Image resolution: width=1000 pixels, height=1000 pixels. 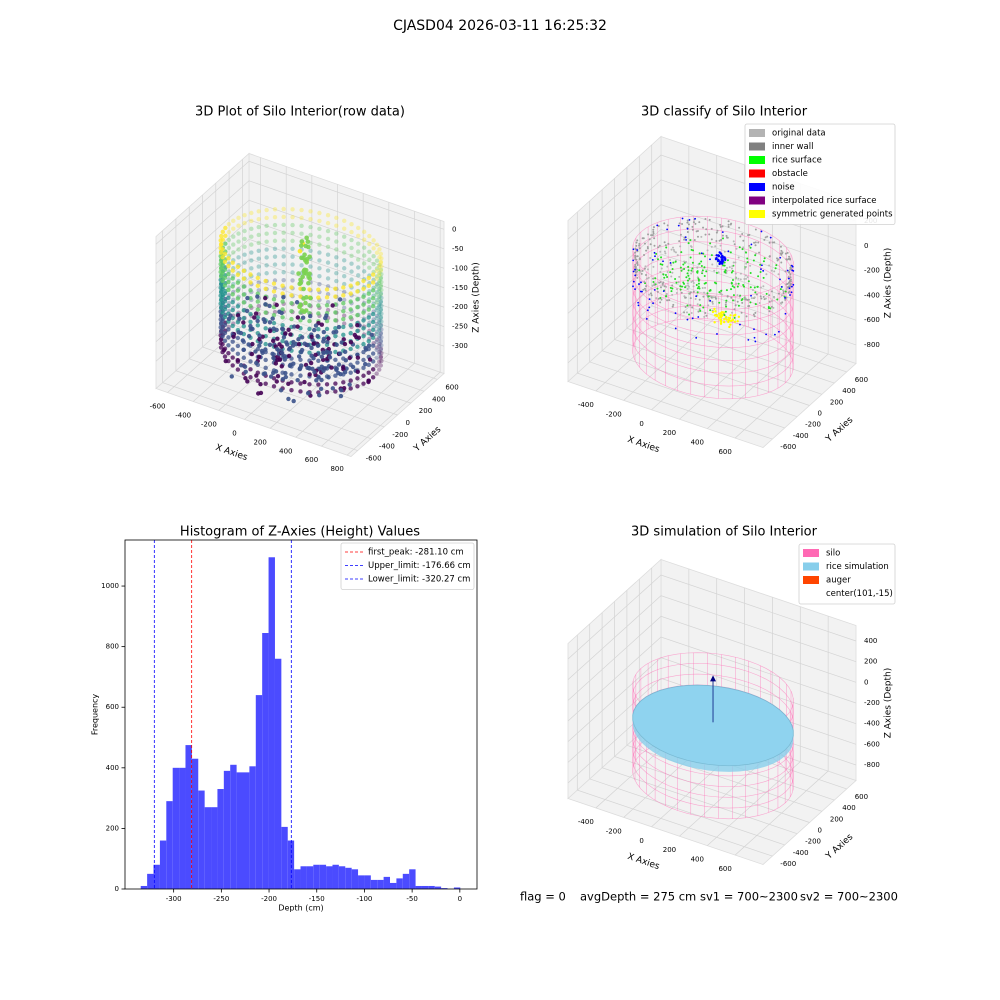 I want to click on y-tick-label: 600, so click(x=112, y=707).